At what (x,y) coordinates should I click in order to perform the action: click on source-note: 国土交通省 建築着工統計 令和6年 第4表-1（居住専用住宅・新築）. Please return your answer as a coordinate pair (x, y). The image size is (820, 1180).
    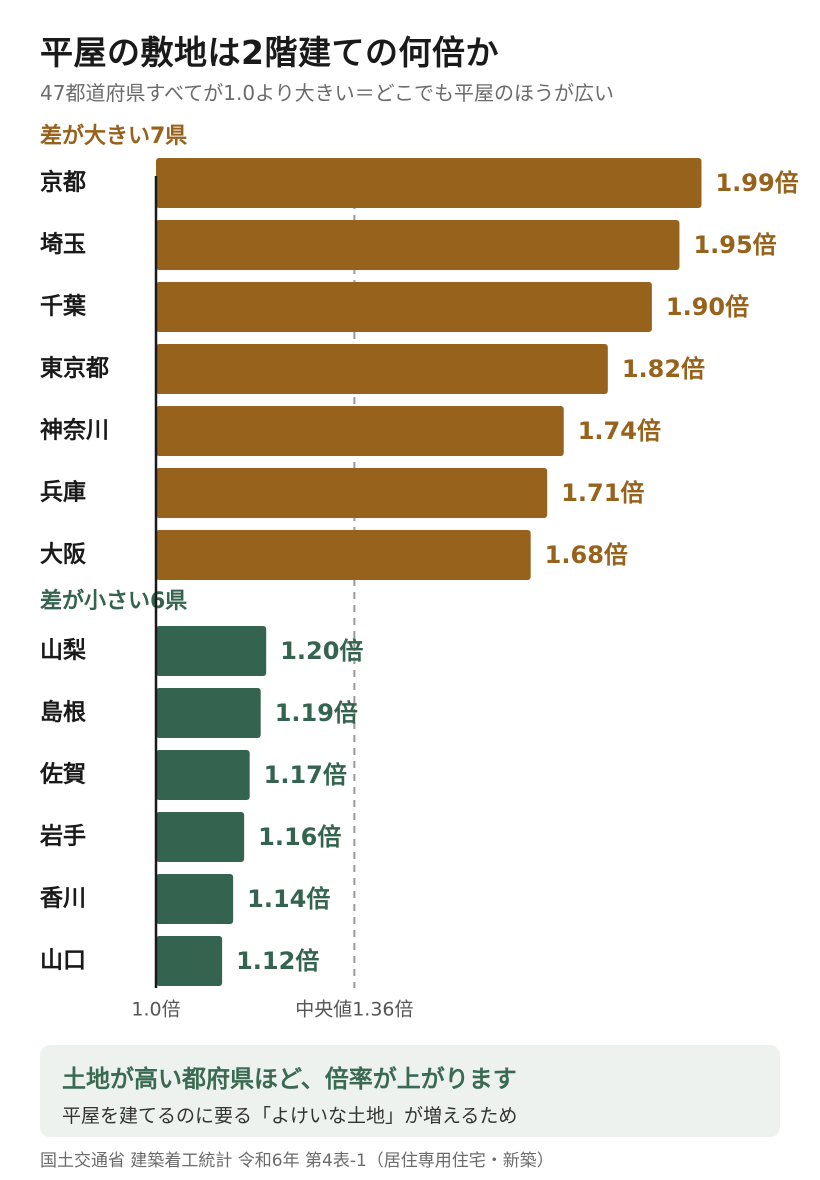
    Looking at the image, I should click on (297, 1161).